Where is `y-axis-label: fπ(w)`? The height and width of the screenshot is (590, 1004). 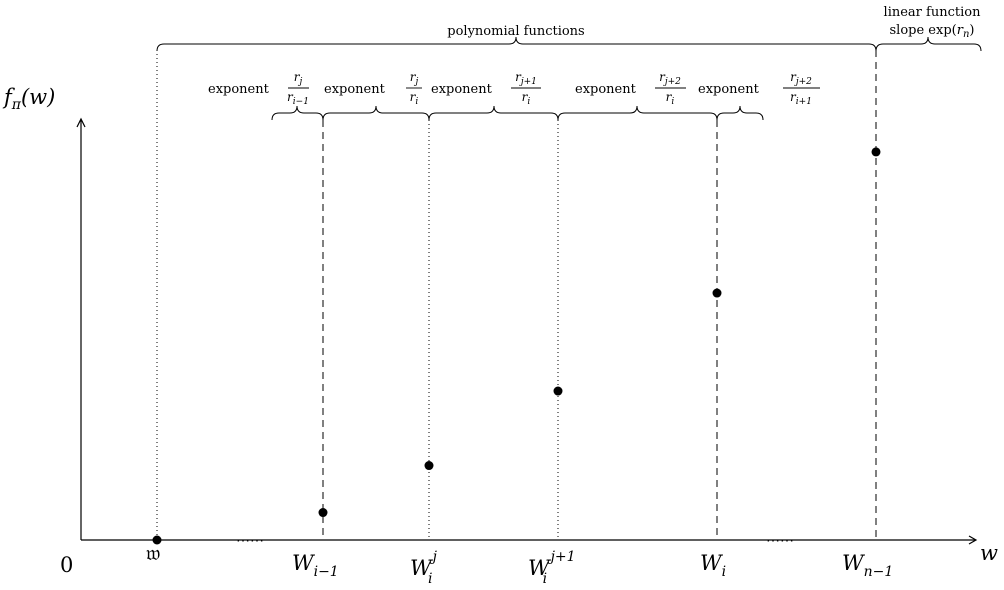 y-axis-label: fπ(w) is located at coordinates (28, 99).